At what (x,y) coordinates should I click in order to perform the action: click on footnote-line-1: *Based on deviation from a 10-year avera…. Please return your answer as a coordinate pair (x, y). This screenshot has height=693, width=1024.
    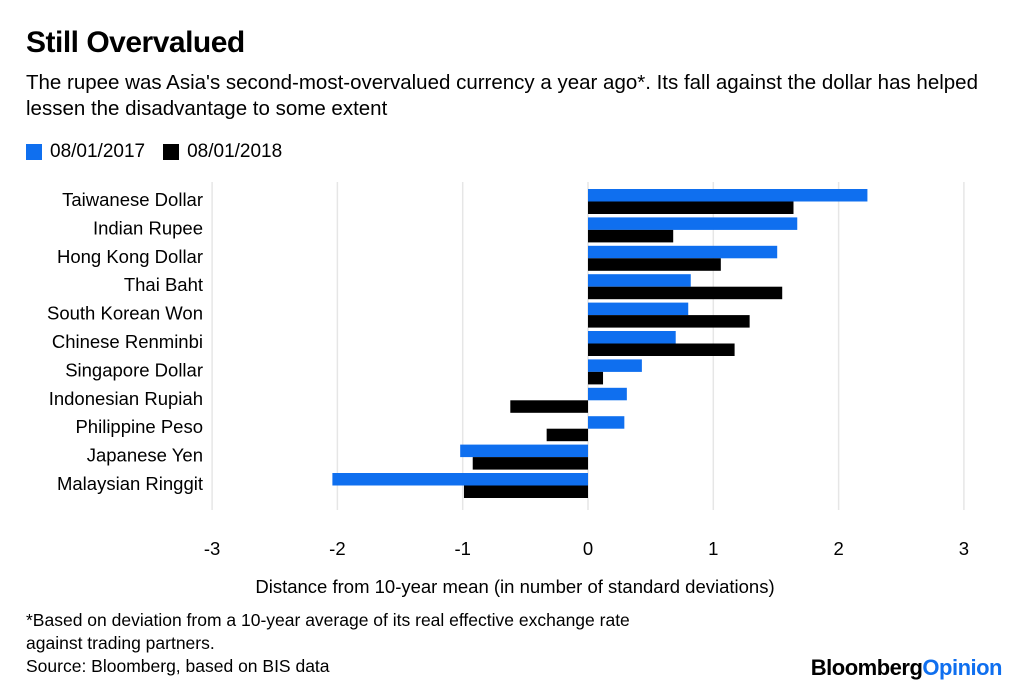
    Looking at the image, I should click on (328, 620).